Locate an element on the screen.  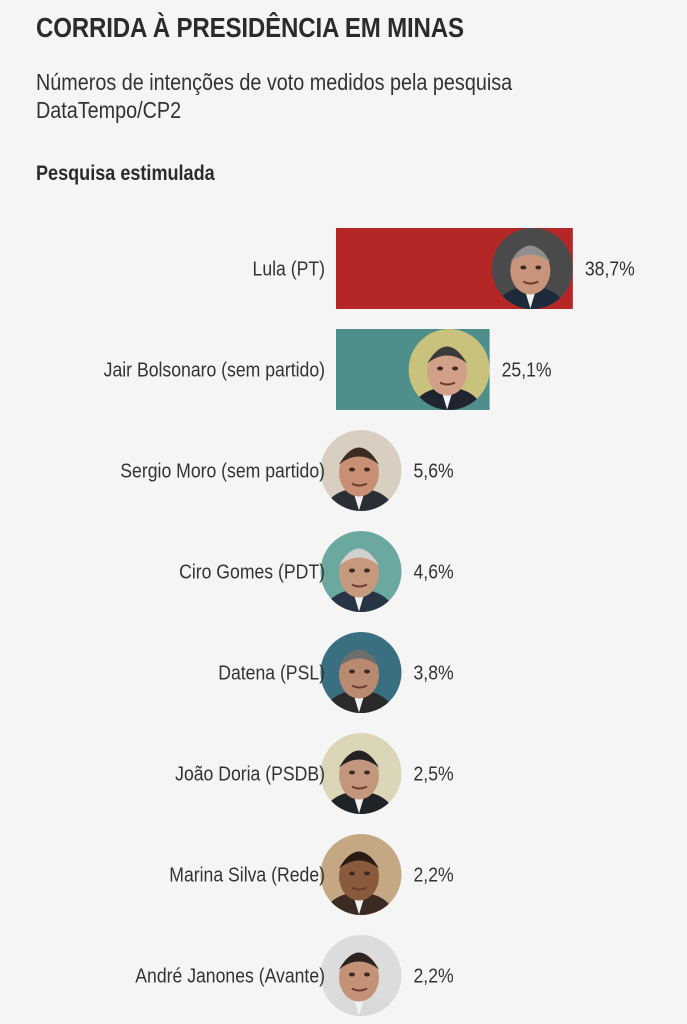
value-label: 5,6% is located at coordinates (433, 471).